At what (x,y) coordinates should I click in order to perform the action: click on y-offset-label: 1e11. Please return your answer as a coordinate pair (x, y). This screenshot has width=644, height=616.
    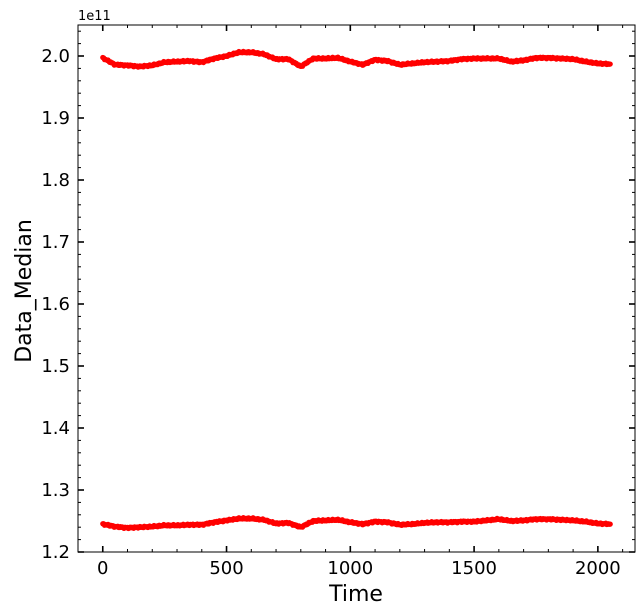
    Looking at the image, I should click on (94, 16).